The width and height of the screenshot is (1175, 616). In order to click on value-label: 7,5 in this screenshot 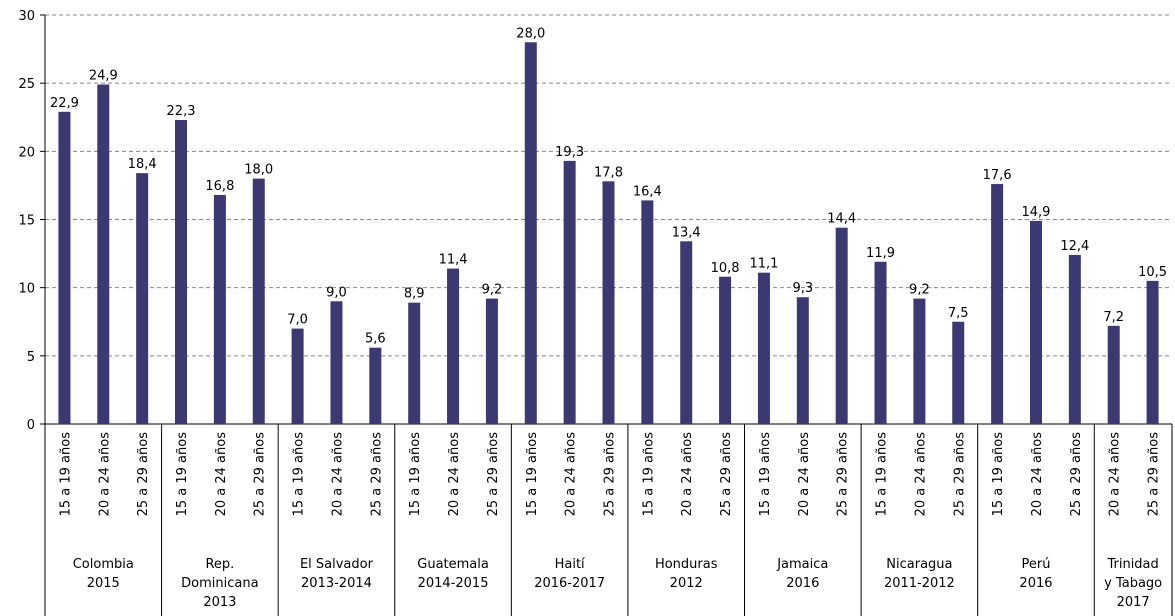, I will do `click(958, 313)`.